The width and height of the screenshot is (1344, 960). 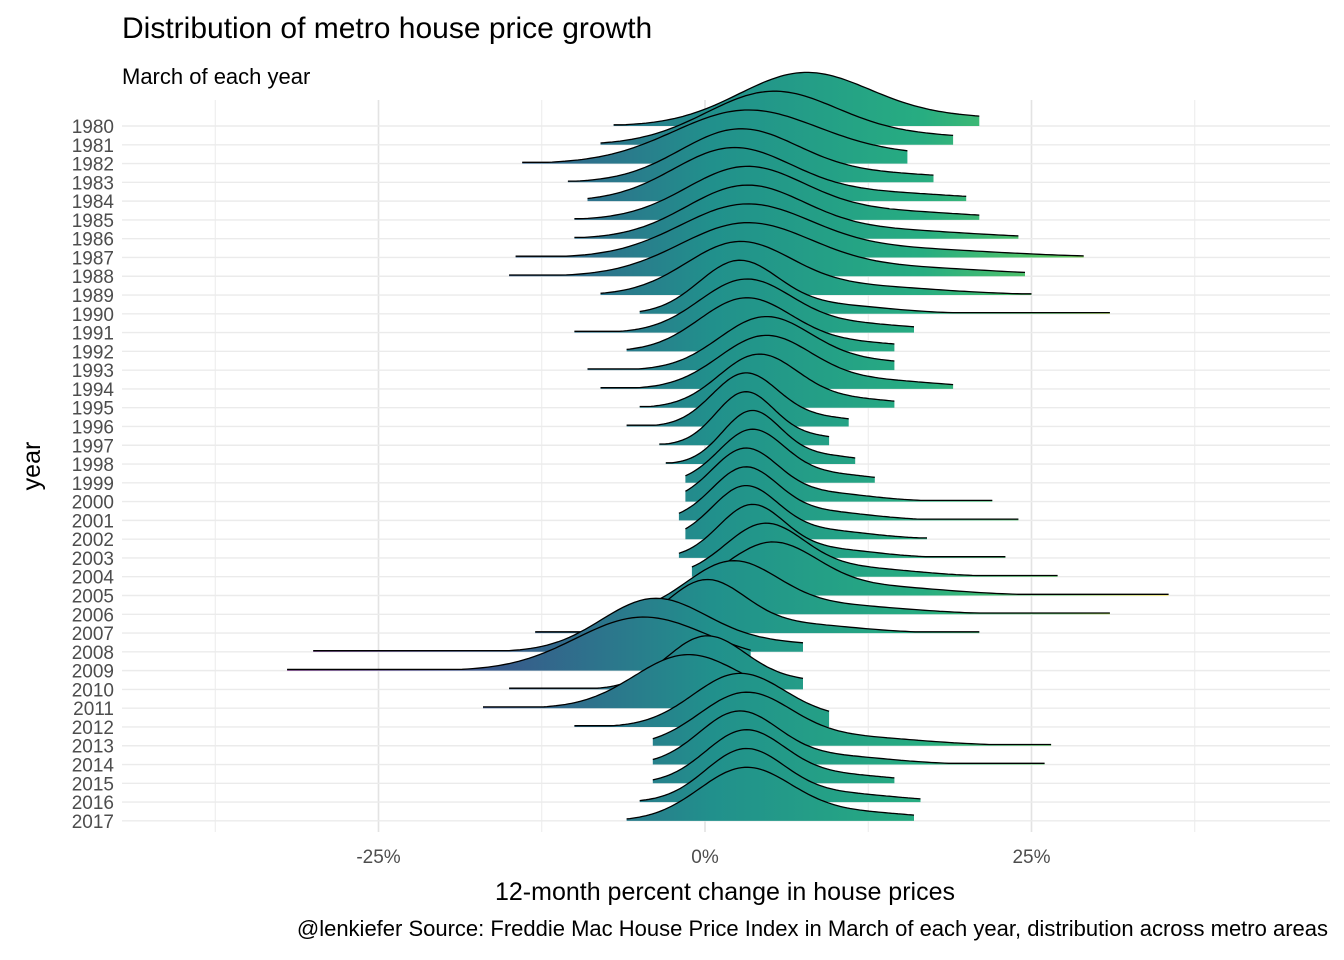 I want to click on ridge-line-2004, so click(x=874, y=549).